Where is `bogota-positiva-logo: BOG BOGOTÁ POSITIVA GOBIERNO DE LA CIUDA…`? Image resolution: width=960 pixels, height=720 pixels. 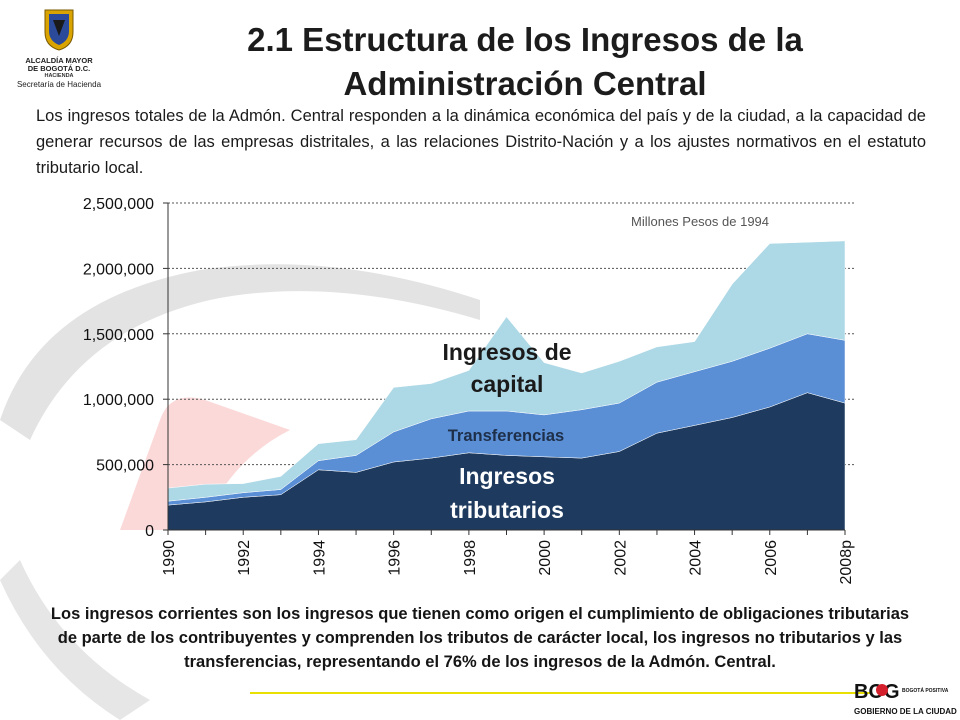
bogota-positiva-logo: BOG BOGOTÁ POSITIVA GOBIERNO DE LA CIUDA… is located at coordinates (905, 698).